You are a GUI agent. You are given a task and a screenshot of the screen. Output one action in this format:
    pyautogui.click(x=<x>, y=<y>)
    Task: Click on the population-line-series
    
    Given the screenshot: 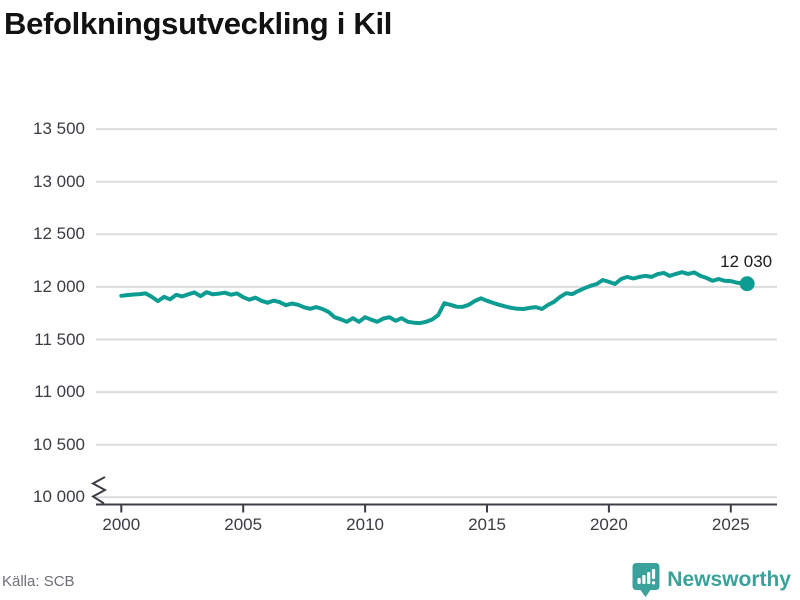 What is the action you would take?
    pyautogui.click(x=434, y=298)
    